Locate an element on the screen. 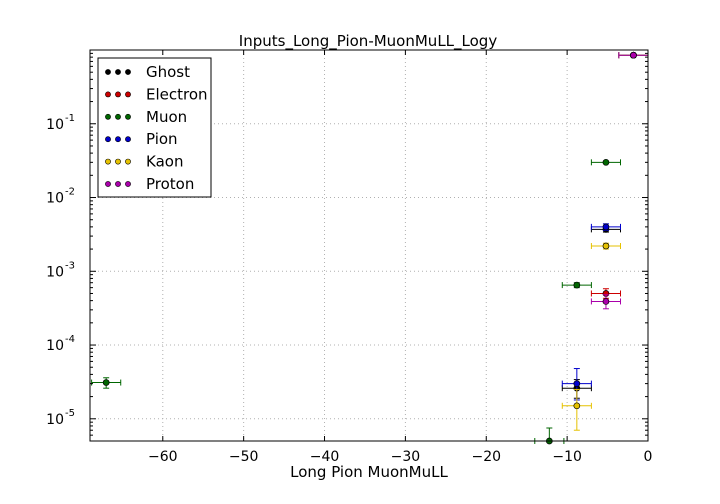  series-kaon is located at coordinates (605, 241).